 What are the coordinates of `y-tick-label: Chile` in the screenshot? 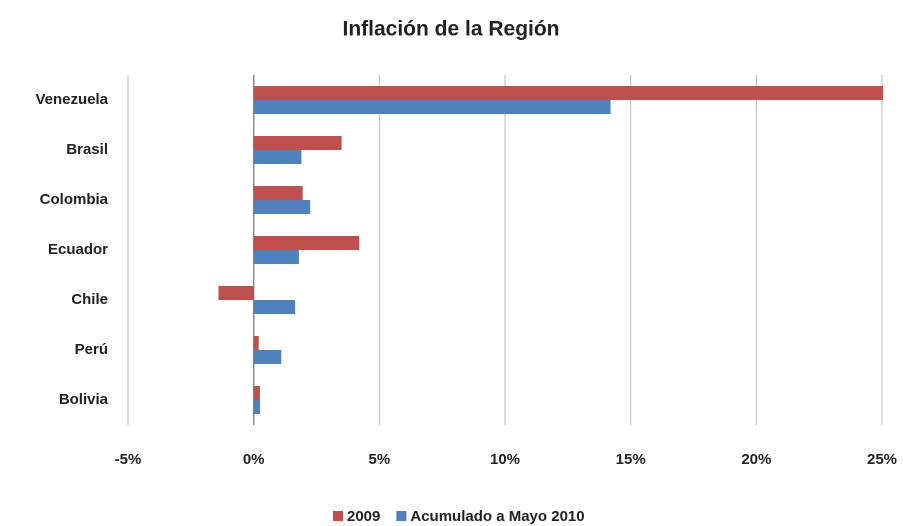 It's located at (89, 299).